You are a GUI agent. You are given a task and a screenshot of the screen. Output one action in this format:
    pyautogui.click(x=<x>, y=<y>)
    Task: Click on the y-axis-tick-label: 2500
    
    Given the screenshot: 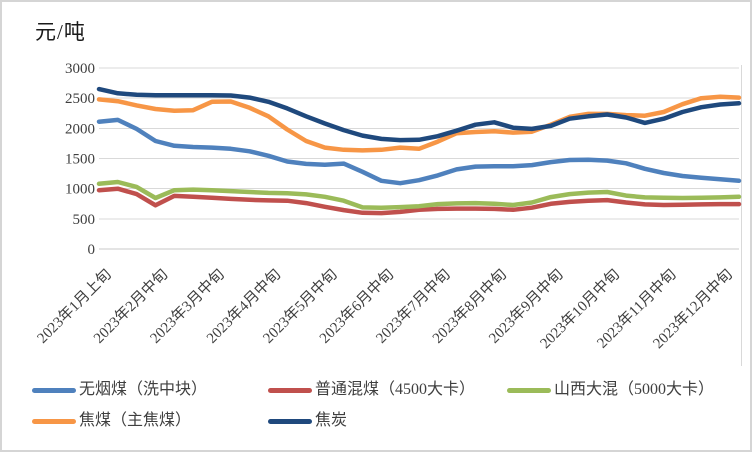 What is the action you would take?
    pyautogui.click(x=80, y=99)
    